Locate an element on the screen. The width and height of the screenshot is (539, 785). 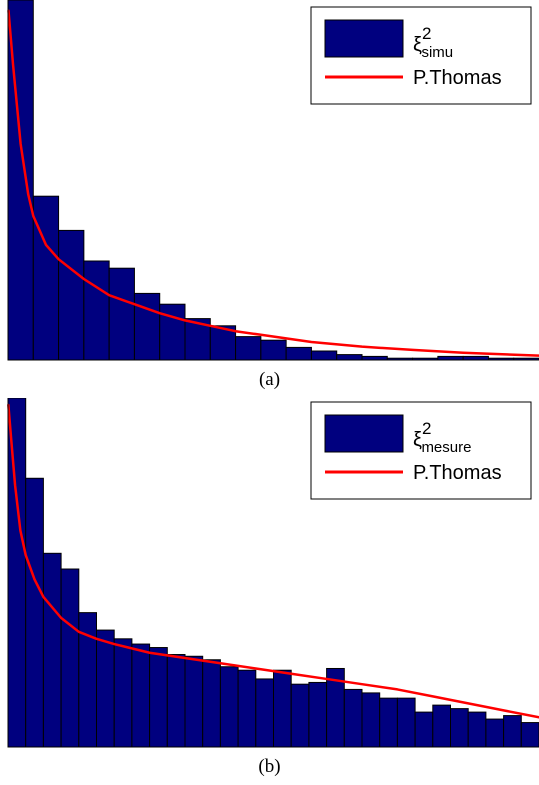
legend-bar-label-b: ξ2 mesure is located at coordinates (442, 437).